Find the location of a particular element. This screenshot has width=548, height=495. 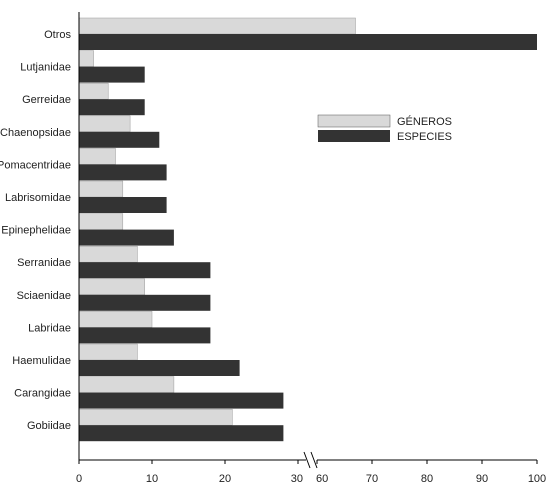

bar-generos-carangidae is located at coordinates (126, 384).